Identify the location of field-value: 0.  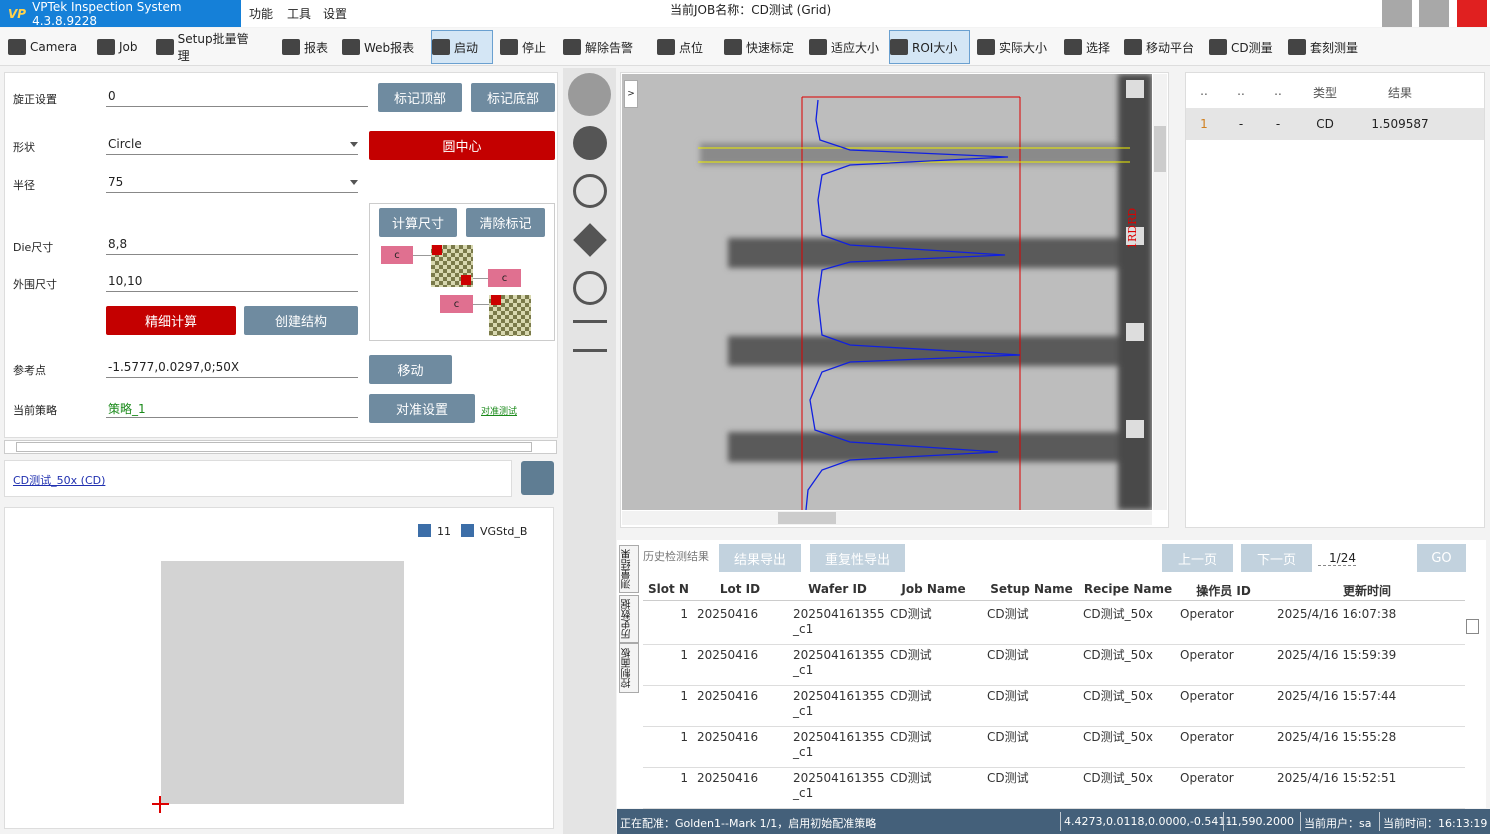
(237, 98).